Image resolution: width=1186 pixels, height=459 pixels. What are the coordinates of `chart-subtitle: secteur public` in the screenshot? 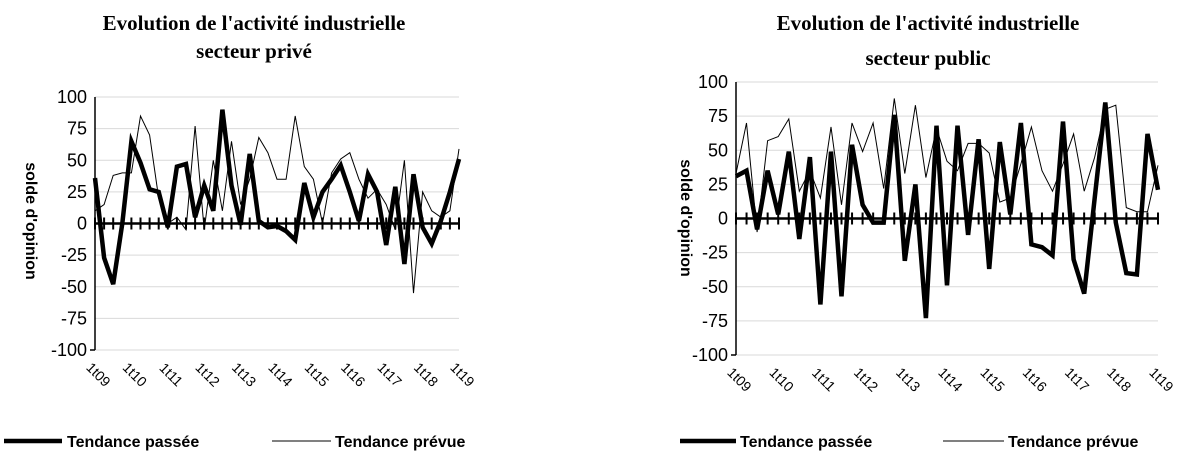 It's located at (927, 58).